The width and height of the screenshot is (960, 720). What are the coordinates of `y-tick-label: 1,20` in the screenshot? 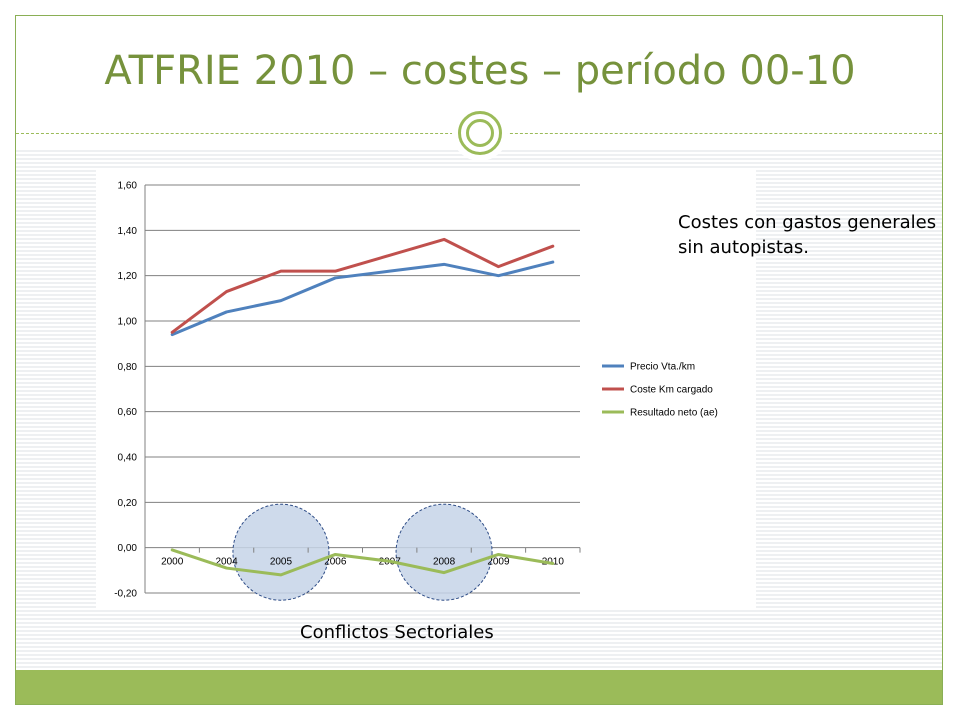 It's located at (128, 276).